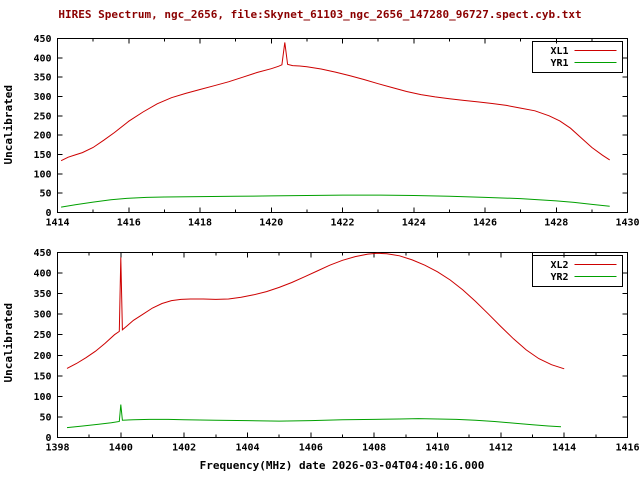  I want to click on series-line-yr1, so click(335, 201).